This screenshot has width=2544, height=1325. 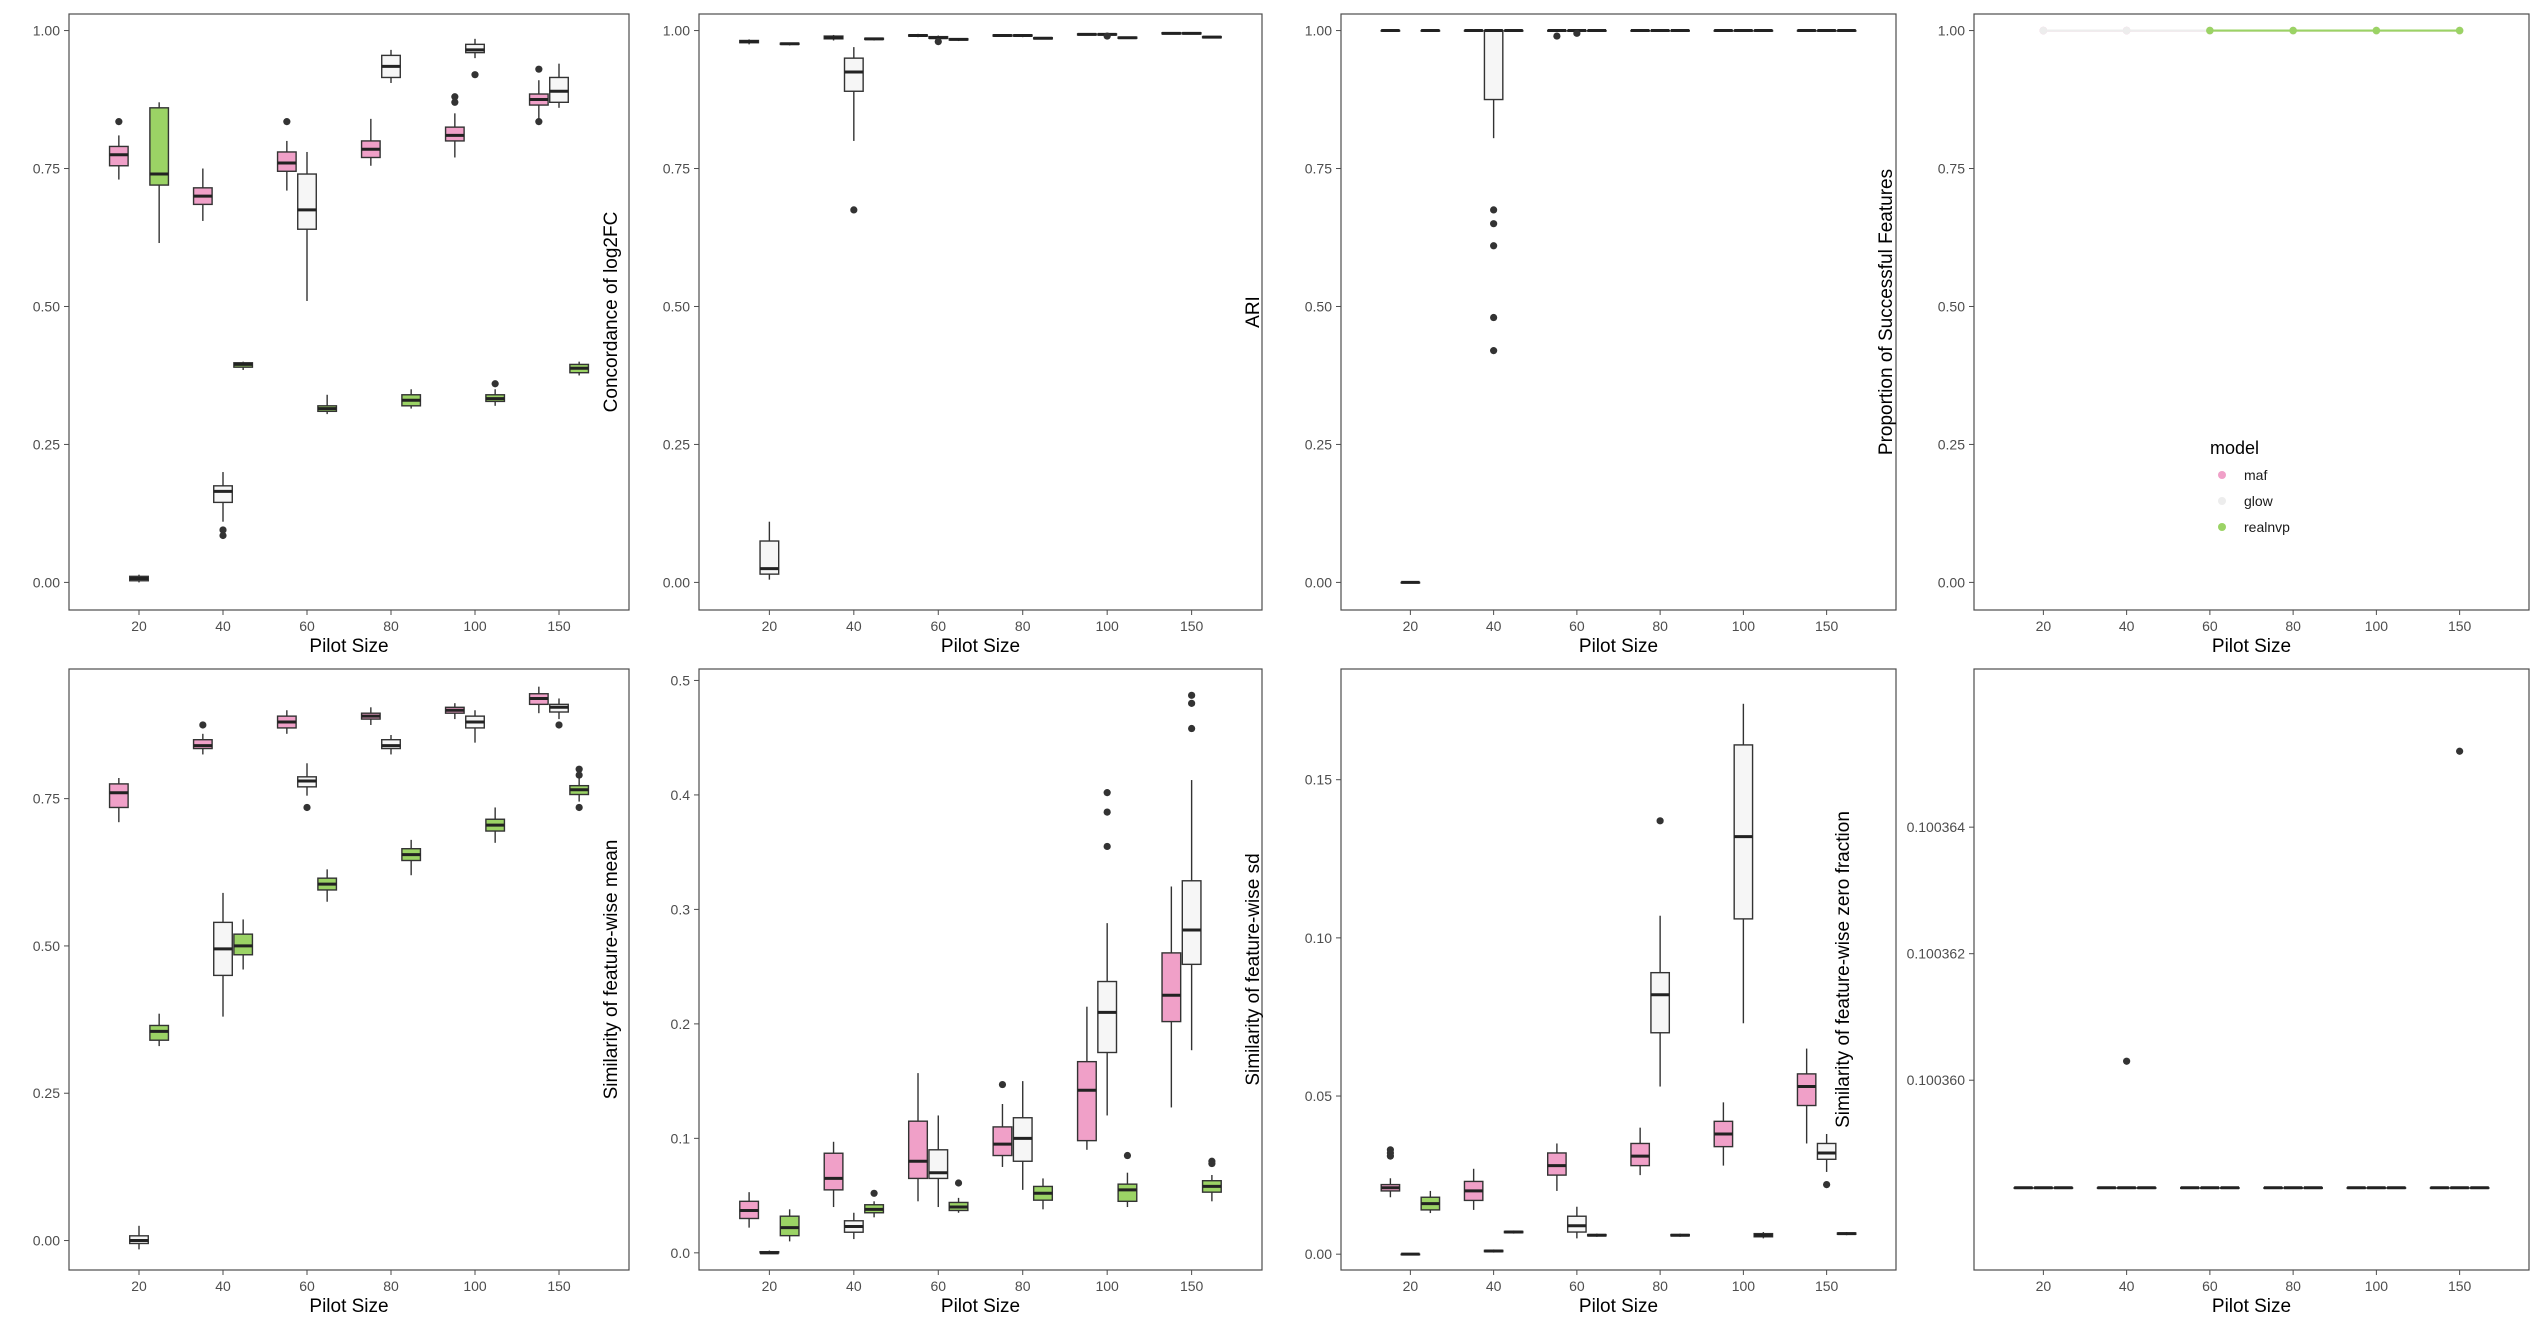 What do you see at coordinates (2222, 527) in the screenshot?
I see `legend-key-realnvp` at bounding box center [2222, 527].